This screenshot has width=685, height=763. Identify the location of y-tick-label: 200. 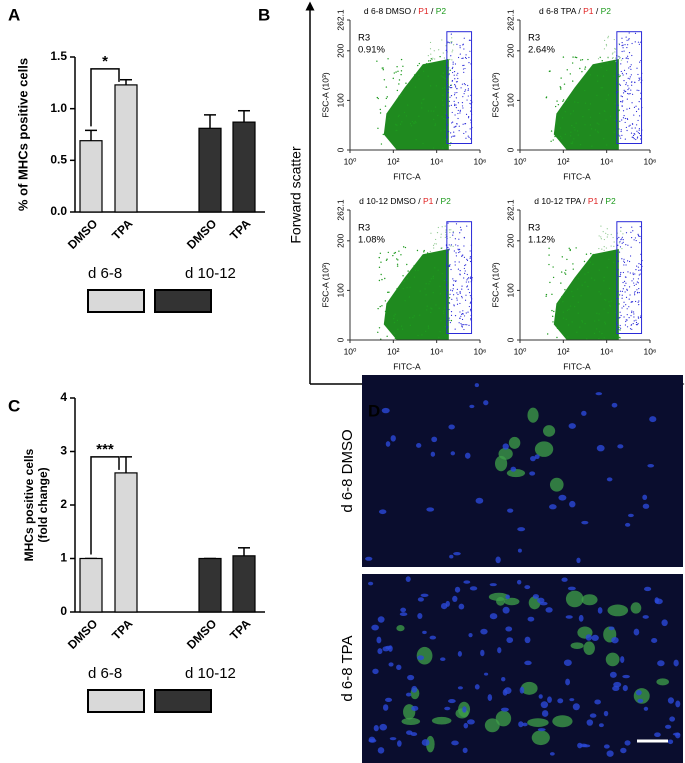
(340, 50).